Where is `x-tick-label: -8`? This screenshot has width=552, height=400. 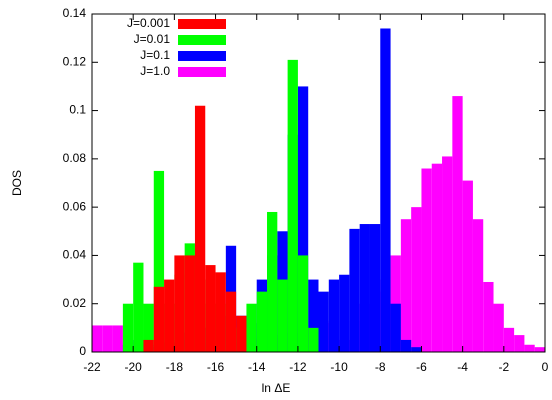
x-tick-label: -8 is located at coordinates (380, 367).